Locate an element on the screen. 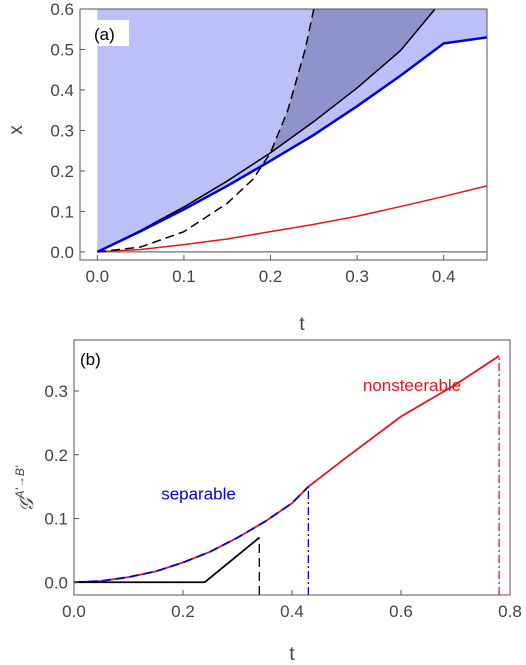 The width and height of the screenshot is (526, 665). x-tick-label: 0.6 is located at coordinates (401, 611).